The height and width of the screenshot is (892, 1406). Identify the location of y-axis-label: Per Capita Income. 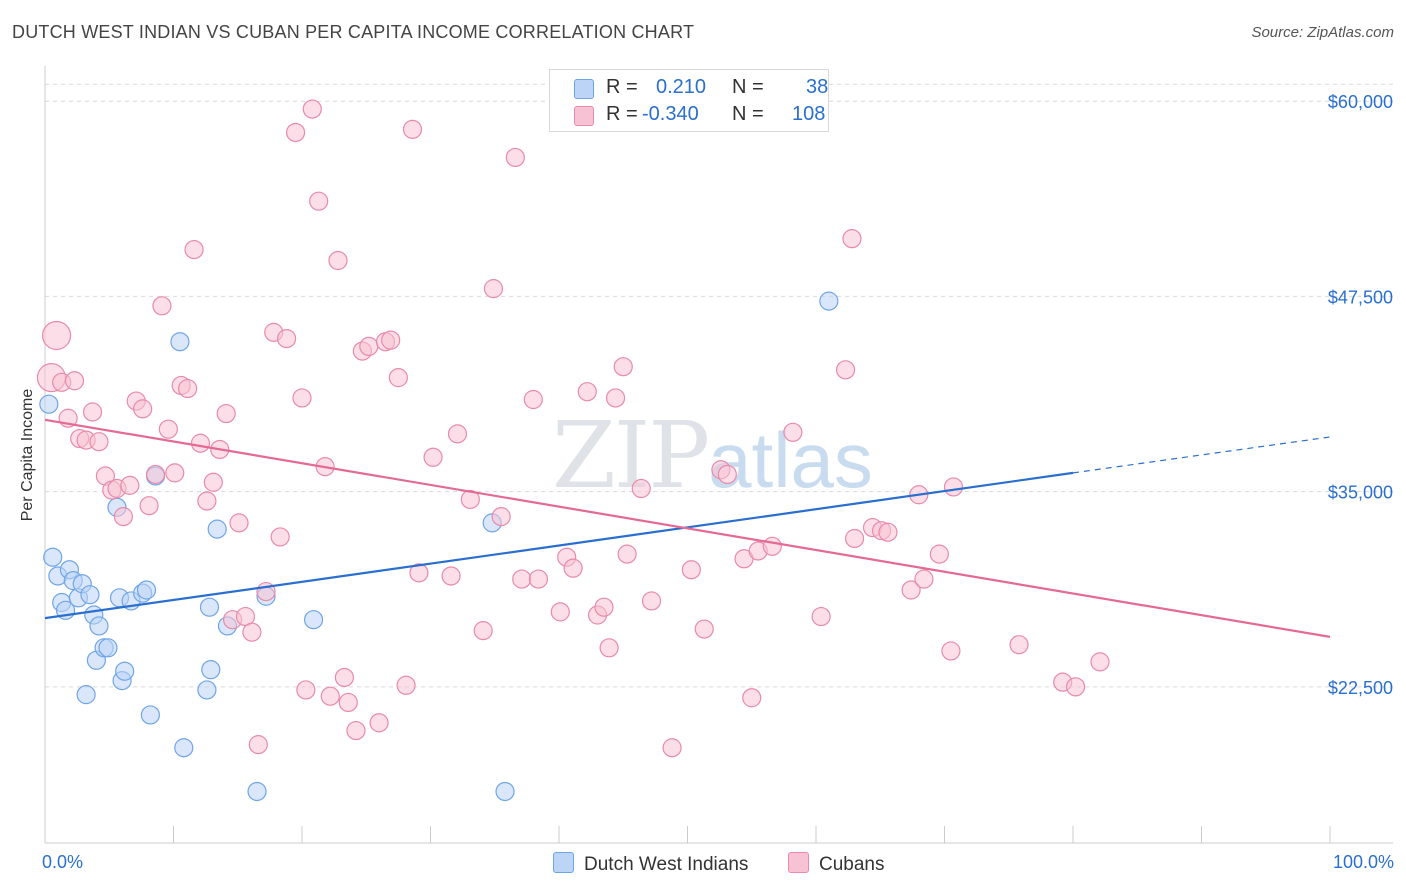
(27, 455).